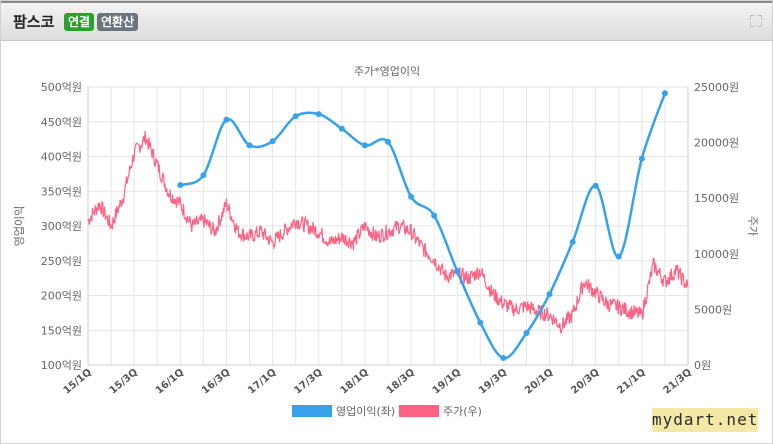 The height and width of the screenshot is (444, 773). What do you see at coordinates (387, 71) in the screenshot?
I see `chart-title: 주가*영업이익` at bounding box center [387, 71].